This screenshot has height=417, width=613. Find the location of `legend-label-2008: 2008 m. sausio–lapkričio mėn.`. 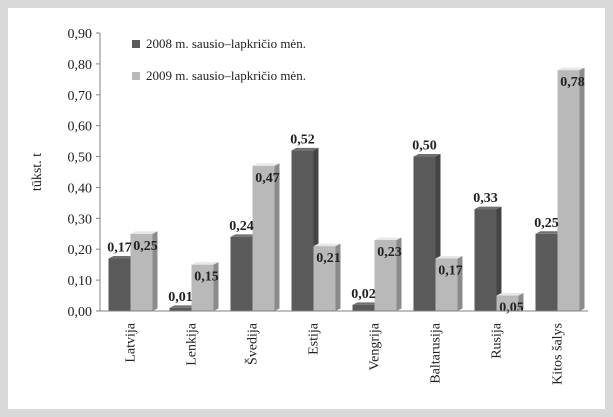

legend-label-2008: 2008 m. sausio–lapkričio mėn. is located at coordinates (226, 43).